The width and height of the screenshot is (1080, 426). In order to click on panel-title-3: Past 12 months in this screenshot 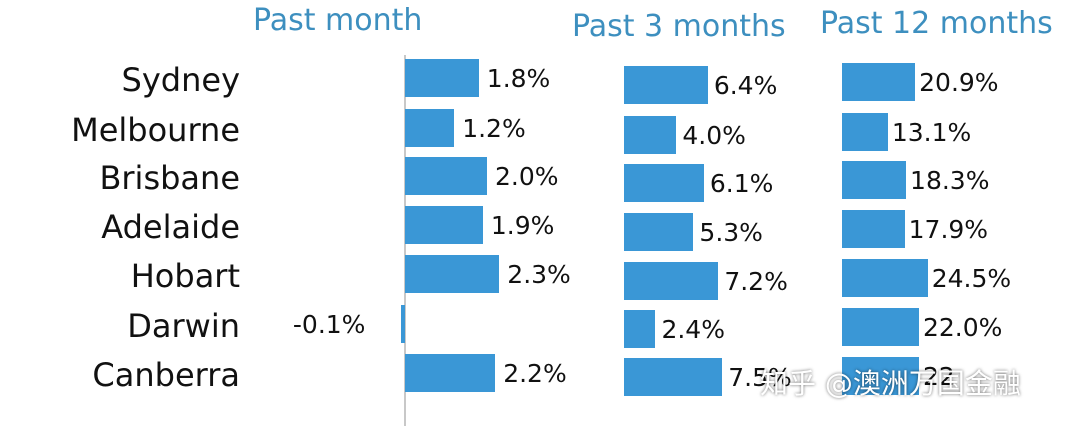, I will do `click(936, 23)`.